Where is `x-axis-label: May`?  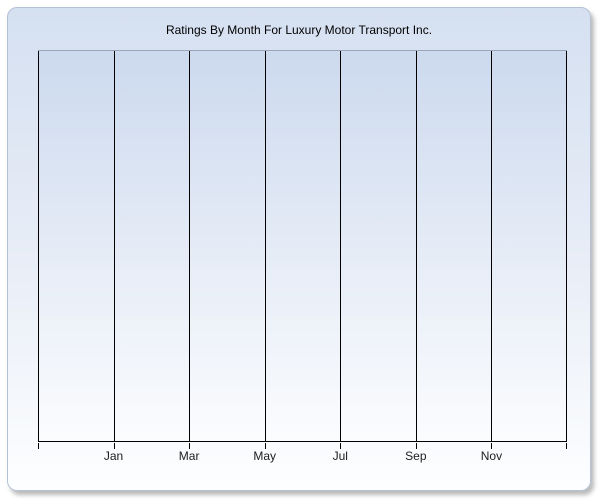
x-axis-label: May is located at coordinates (265, 456).